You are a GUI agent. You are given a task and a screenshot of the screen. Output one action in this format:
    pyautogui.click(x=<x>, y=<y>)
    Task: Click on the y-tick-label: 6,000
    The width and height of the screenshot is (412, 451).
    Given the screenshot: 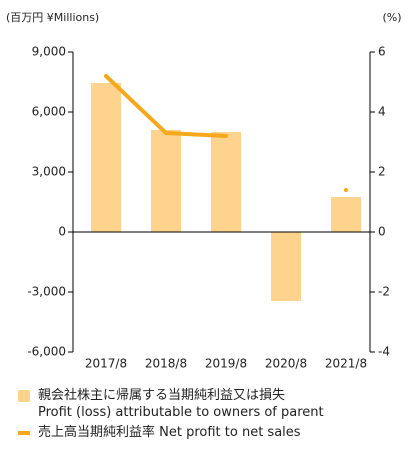 What is the action you would take?
    pyautogui.click(x=49, y=112)
    